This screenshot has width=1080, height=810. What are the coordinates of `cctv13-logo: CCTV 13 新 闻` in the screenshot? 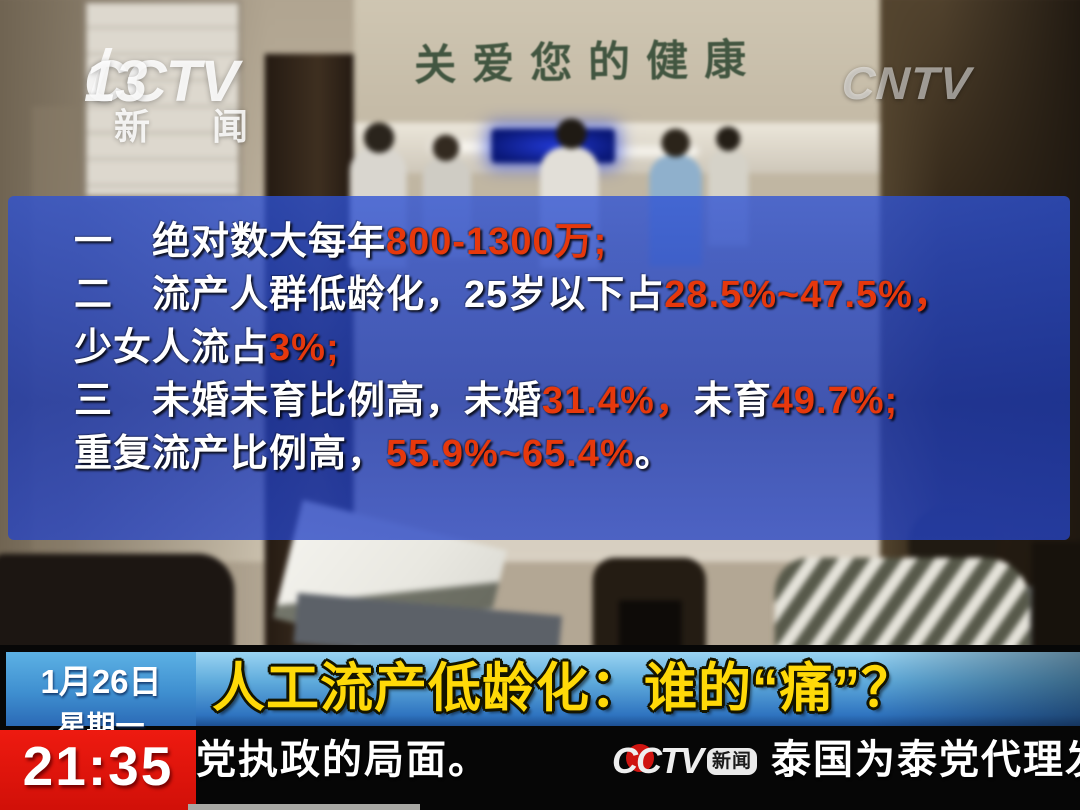 It's located at (179, 99).